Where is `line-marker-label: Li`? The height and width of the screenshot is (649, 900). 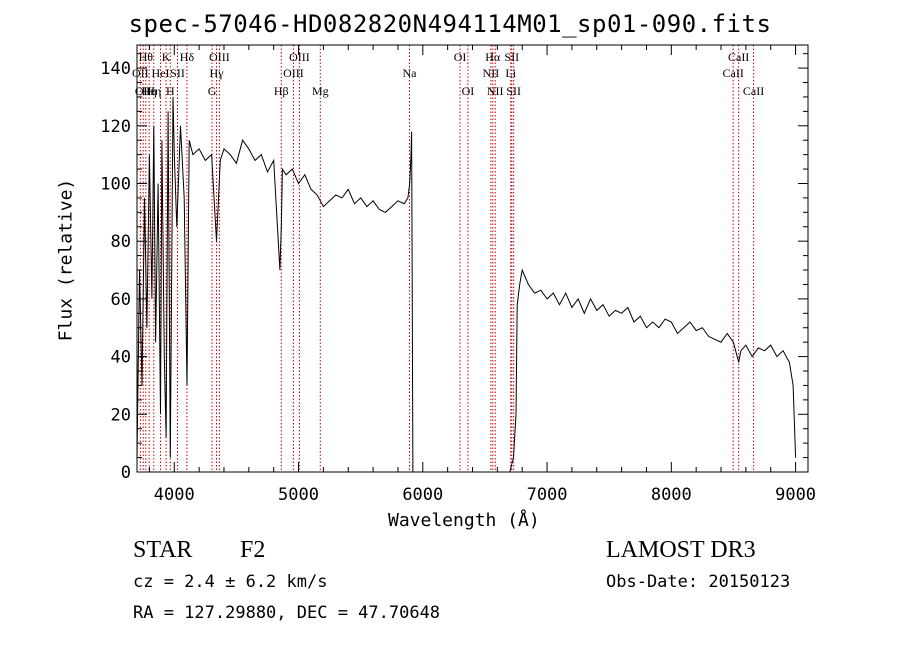
line-marker-label: Li is located at coordinates (510, 73).